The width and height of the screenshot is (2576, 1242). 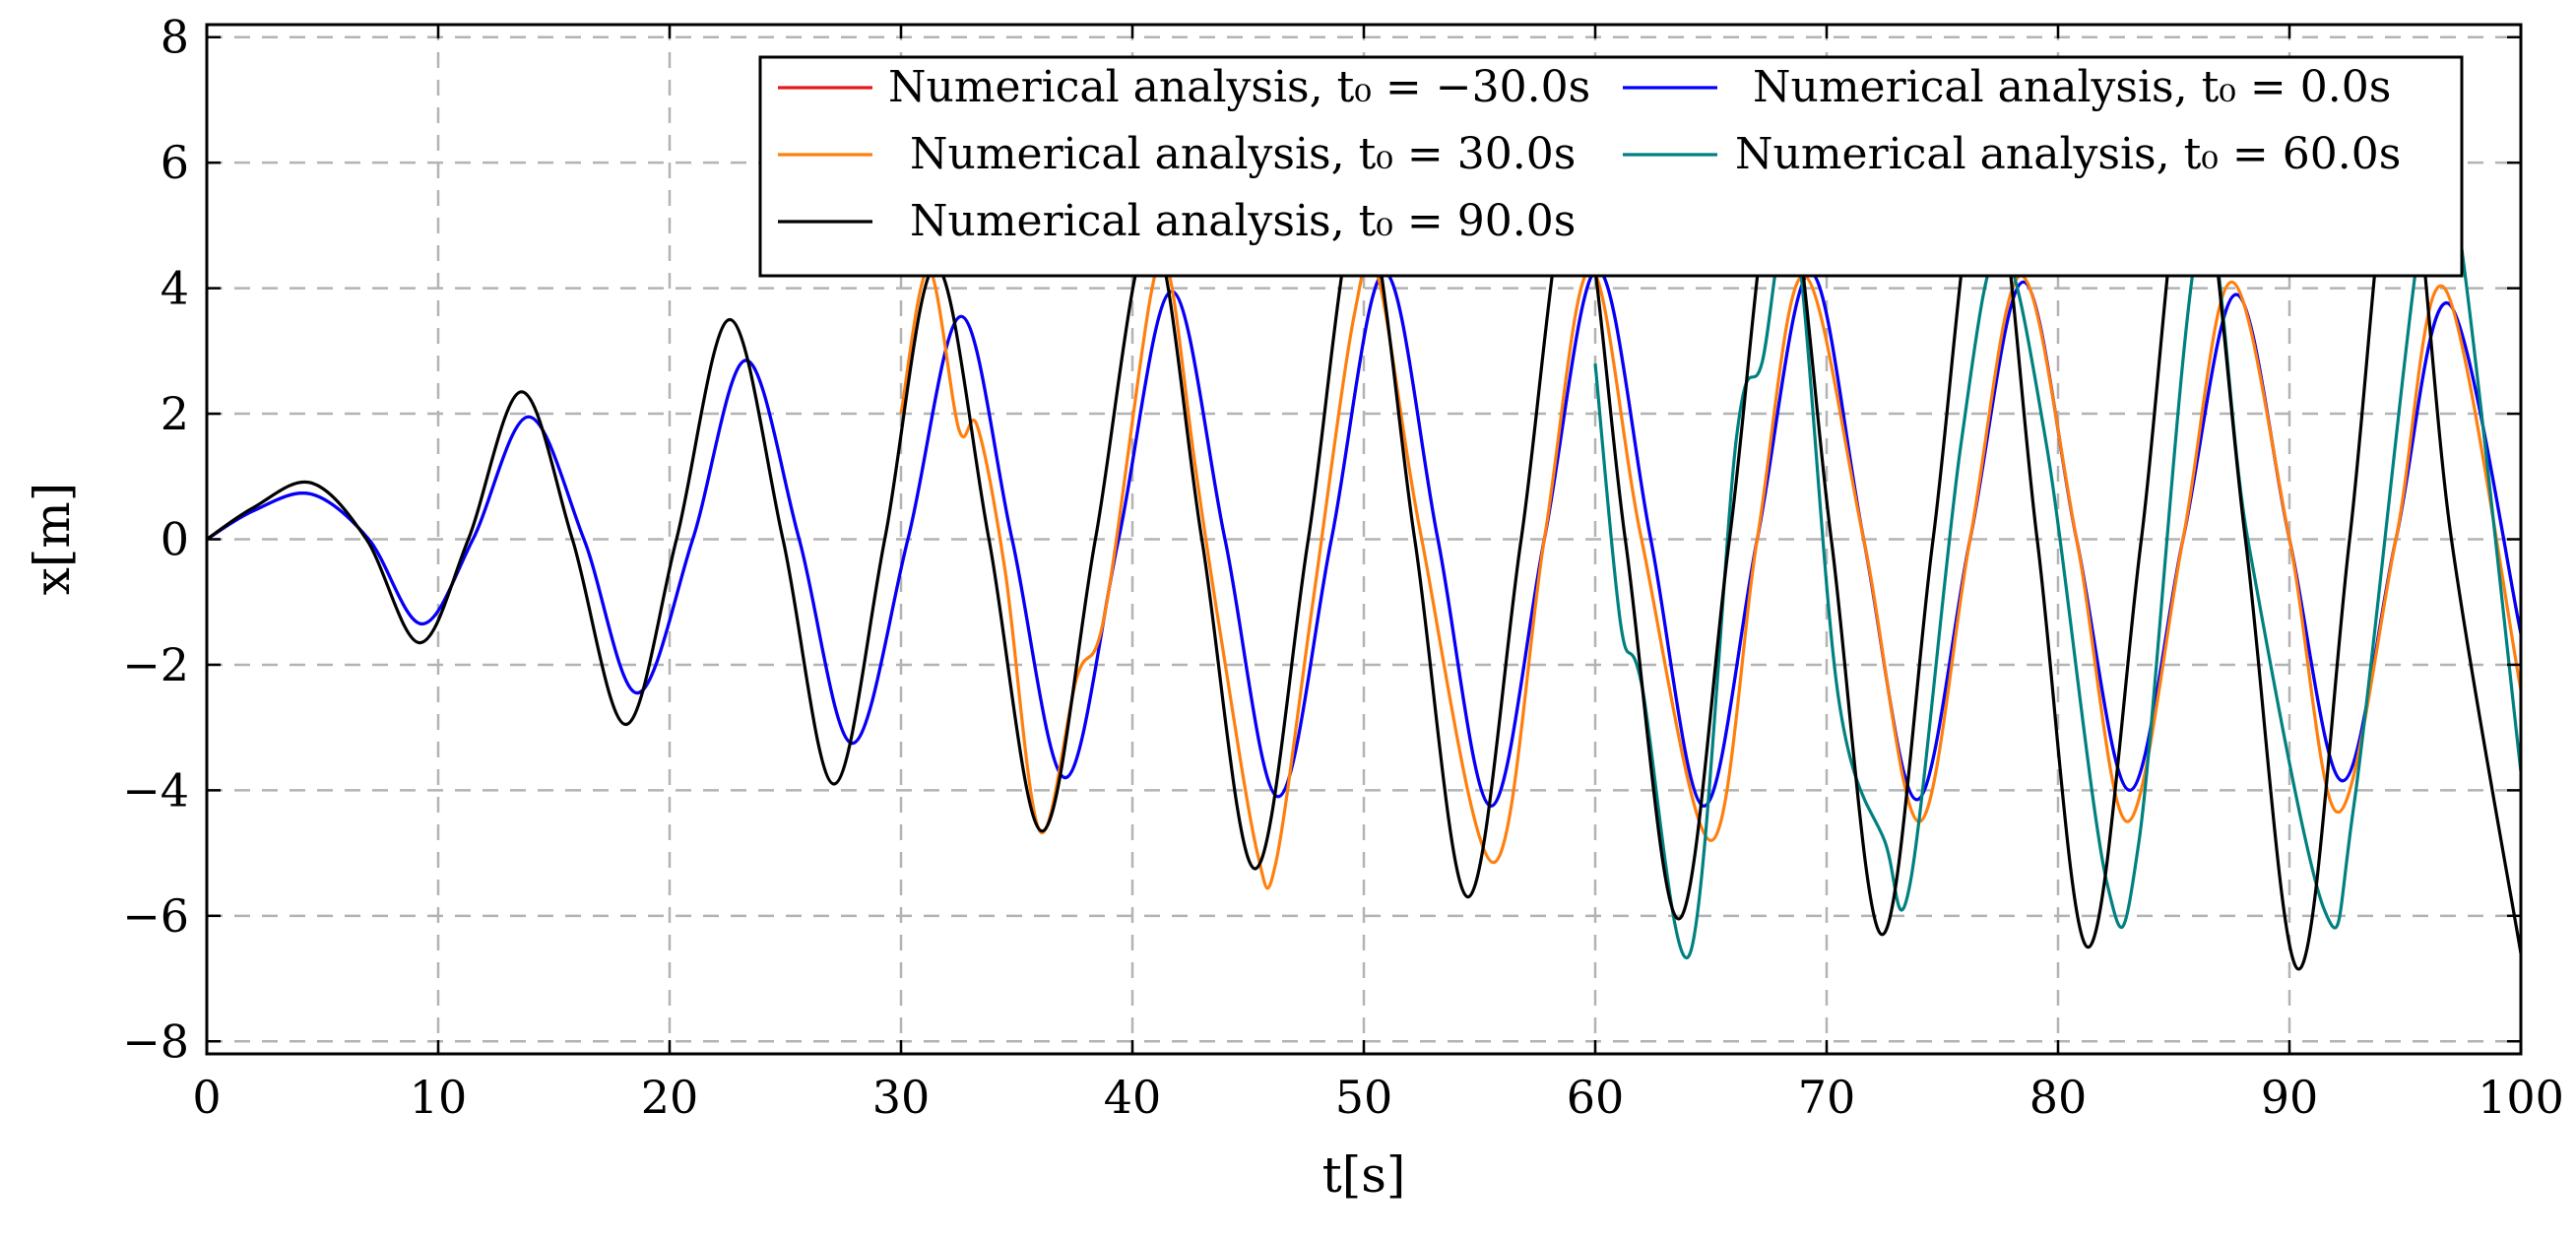 What do you see at coordinates (175, 288) in the screenshot?
I see `y-tick-label: 4` at bounding box center [175, 288].